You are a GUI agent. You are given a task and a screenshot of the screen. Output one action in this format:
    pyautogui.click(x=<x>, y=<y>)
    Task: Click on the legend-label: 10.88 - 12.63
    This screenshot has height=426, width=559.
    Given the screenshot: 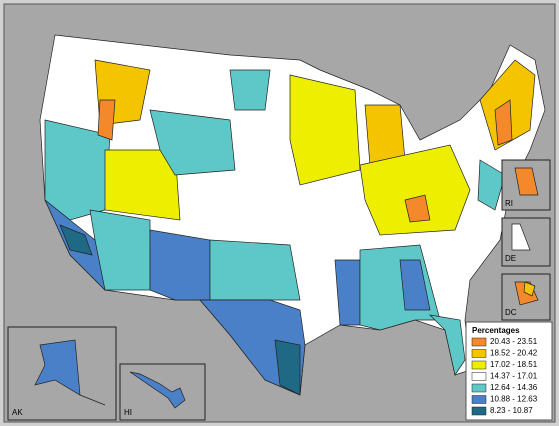 What is the action you would take?
    pyautogui.click(x=514, y=399)
    